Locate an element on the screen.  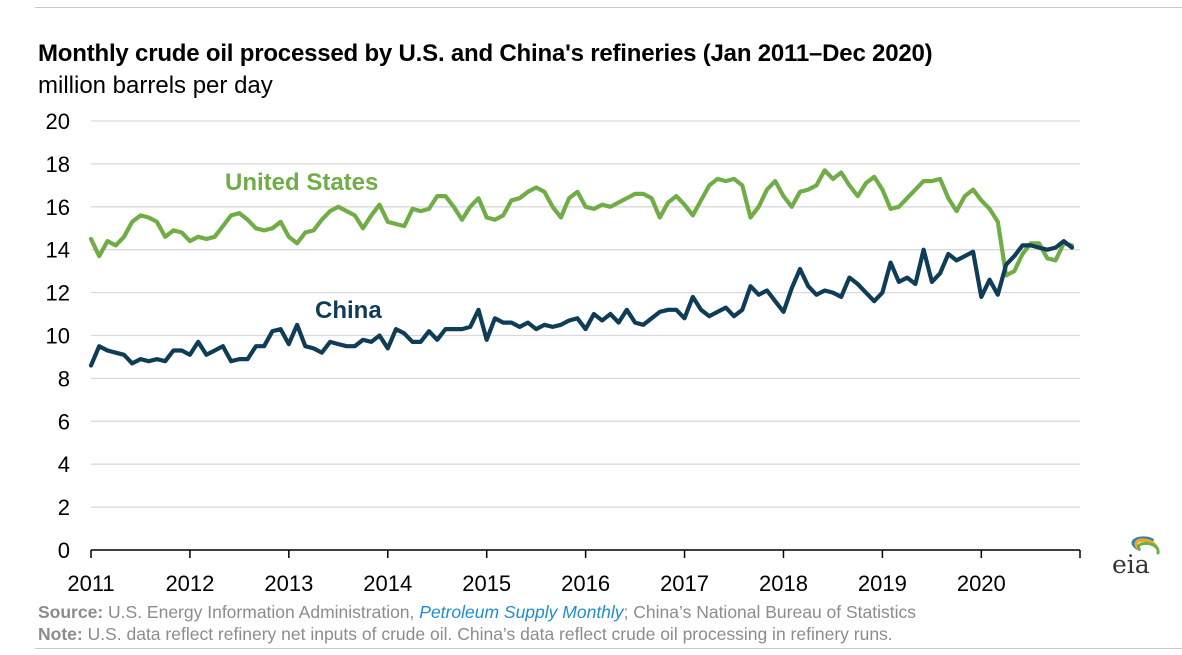
source-publication-link: Petroleum Supply Monthly is located at coordinates (521, 612).